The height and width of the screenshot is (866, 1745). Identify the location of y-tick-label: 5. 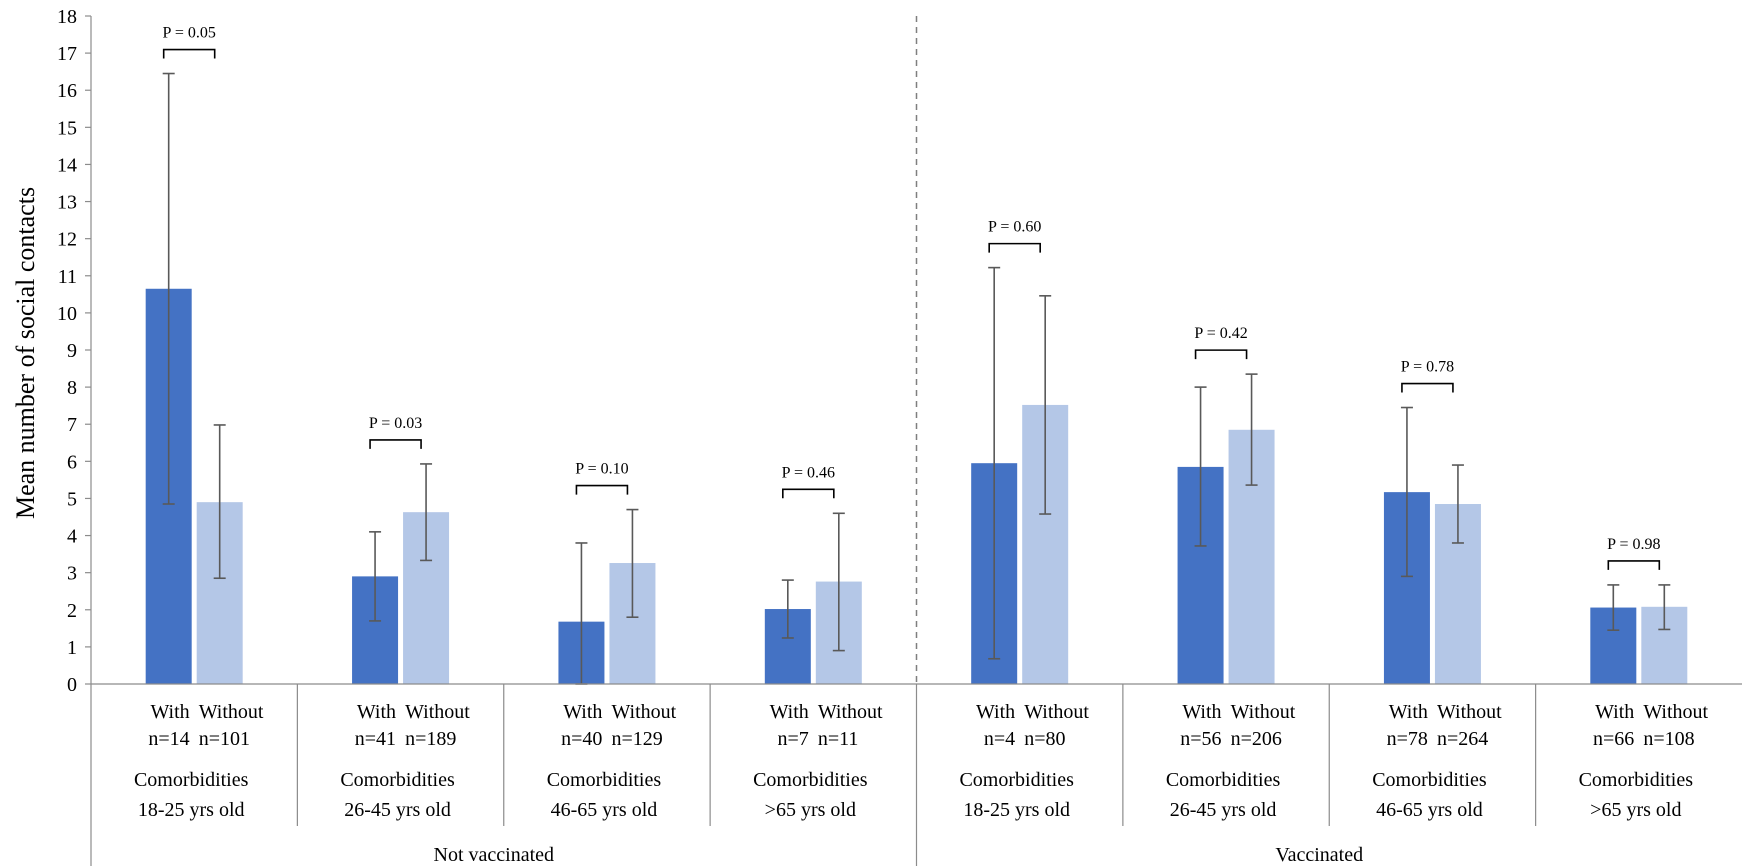
(72, 499).